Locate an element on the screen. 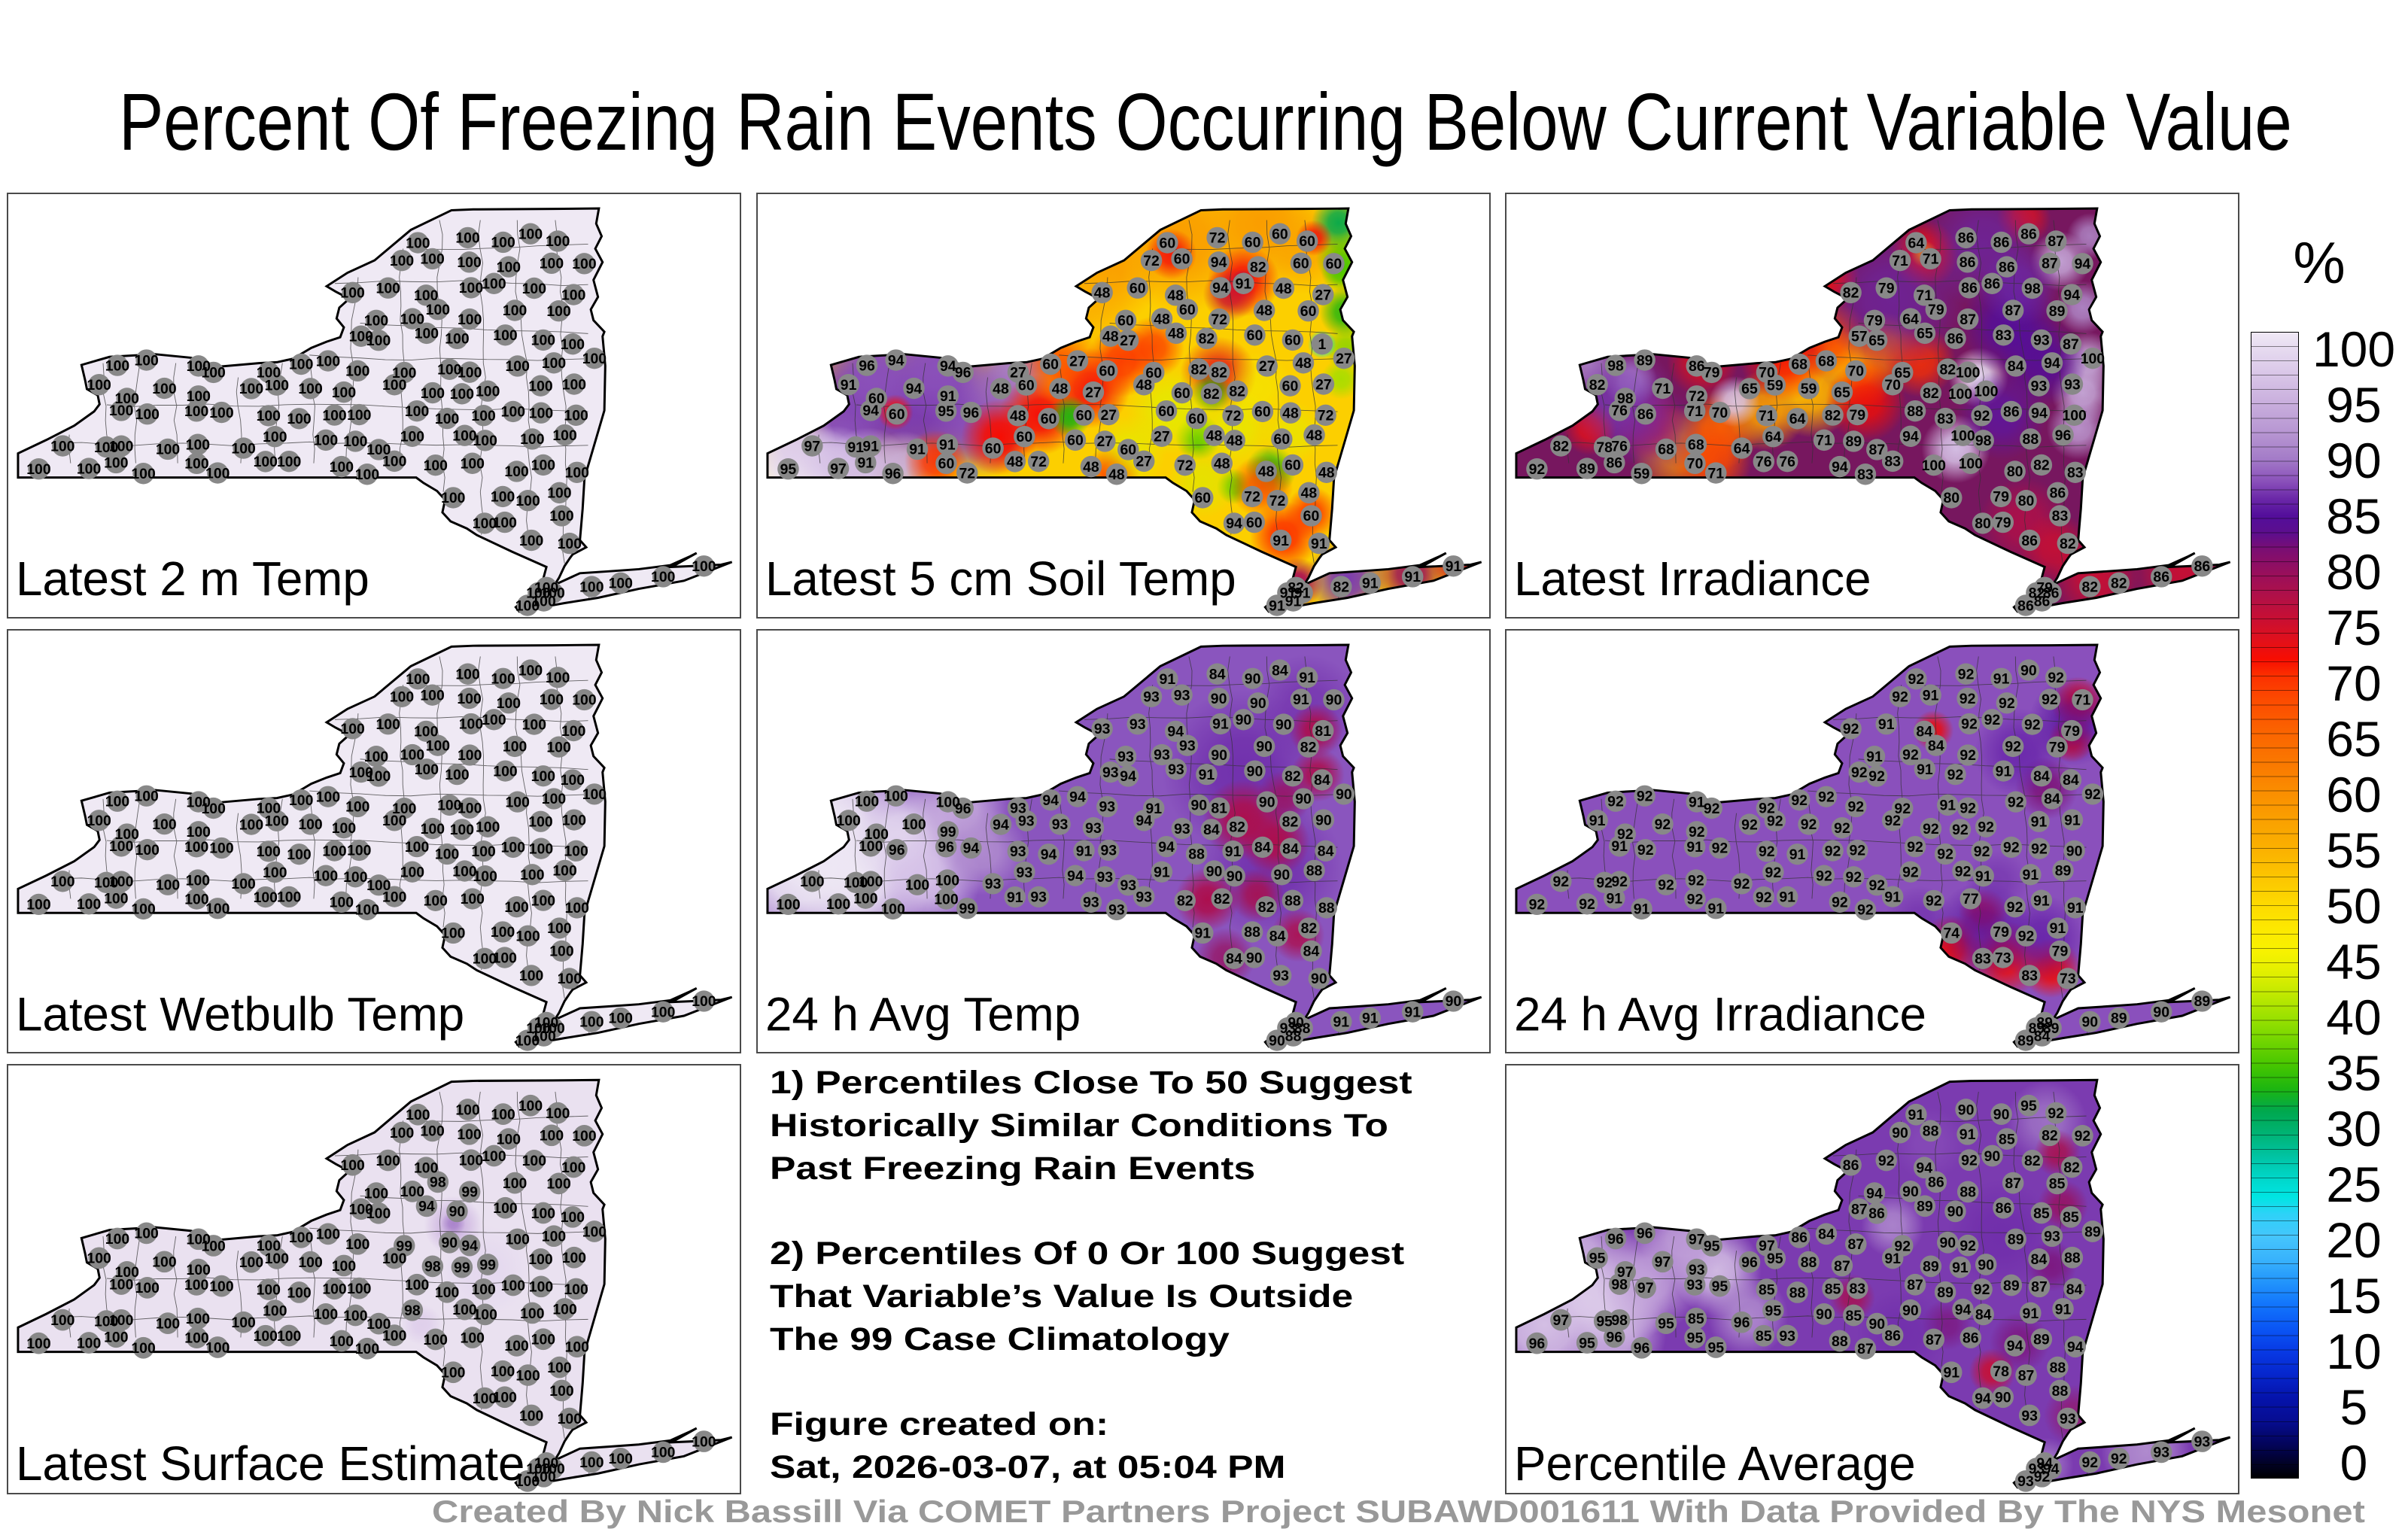 This screenshot has width=2408, height=1535. svg-text: 59 is located at coordinates (1642, 474).